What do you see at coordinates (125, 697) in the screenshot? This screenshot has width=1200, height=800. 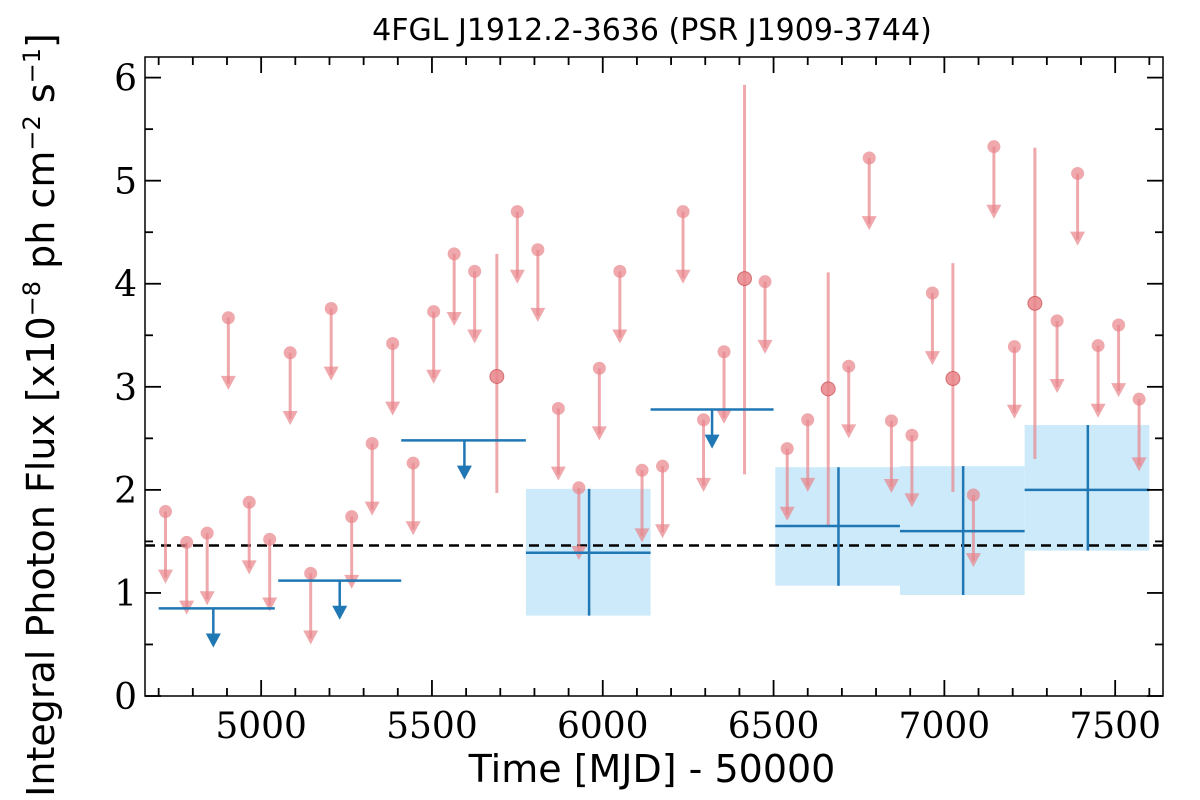 I see `y-tick-label: 0` at bounding box center [125, 697].